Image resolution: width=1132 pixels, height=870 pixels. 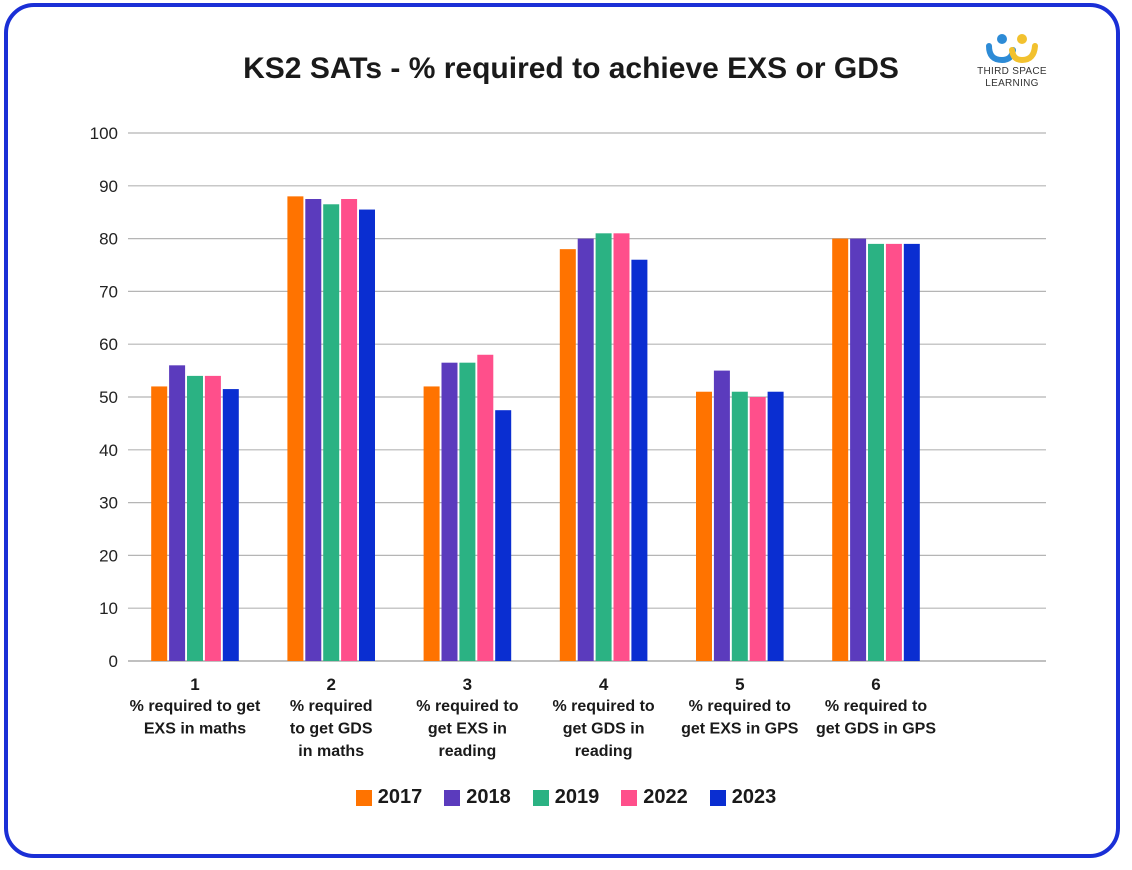 What do you see at coordinates (1012, 71) in the screenshot?
I see `logo-text-line1: THIRD SPACE` at bounding box center [1012, 71].